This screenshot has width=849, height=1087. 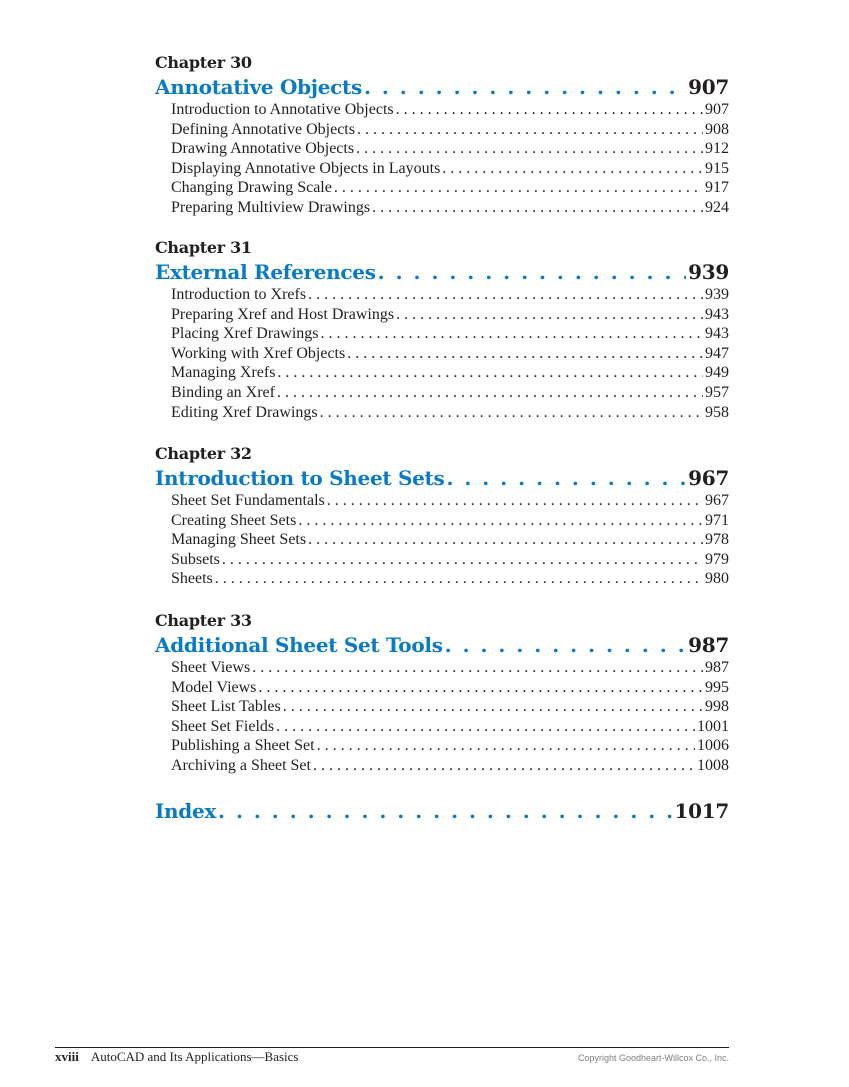 I want to click on toc-entry-page: 907, so click(x=717, y=109).